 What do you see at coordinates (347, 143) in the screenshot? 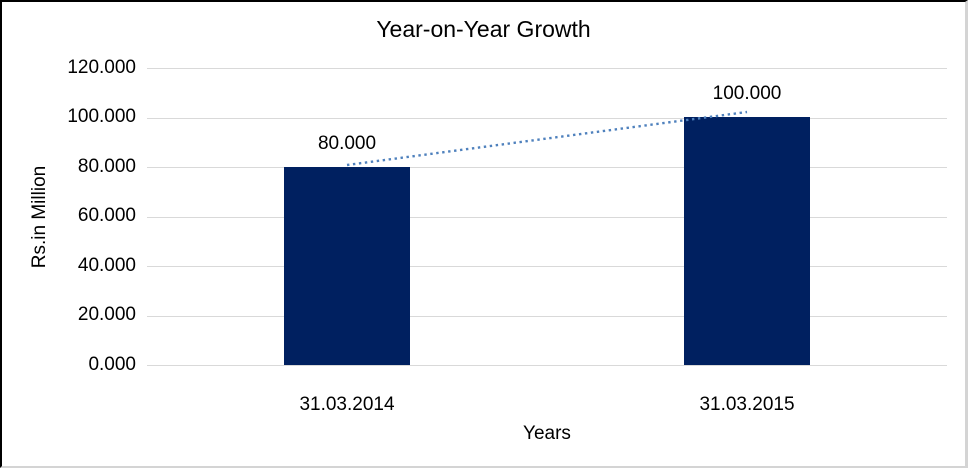
I see `data-label: 80.000` at bounding box center [347, 143].